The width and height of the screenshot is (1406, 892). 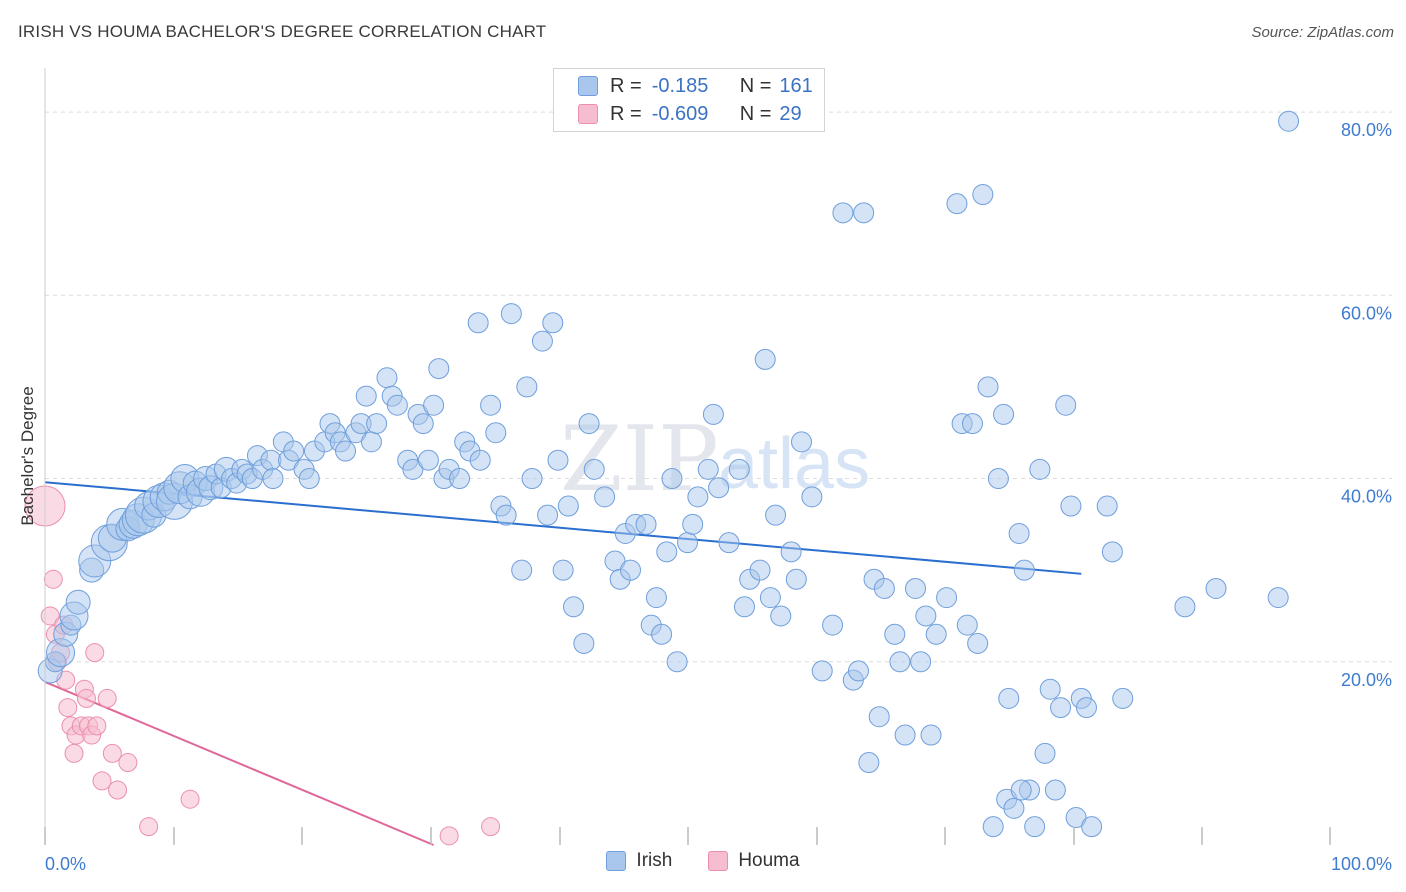 What do you see at coordinates (790, 113) in the screenshot?
I see `legend-n-value: 29` at bounding box center [790, 113].